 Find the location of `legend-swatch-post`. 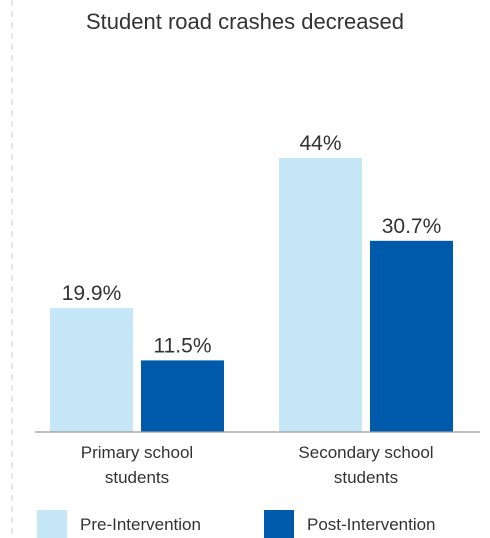

legend-swatch-post is located at coordinates (279, 524).